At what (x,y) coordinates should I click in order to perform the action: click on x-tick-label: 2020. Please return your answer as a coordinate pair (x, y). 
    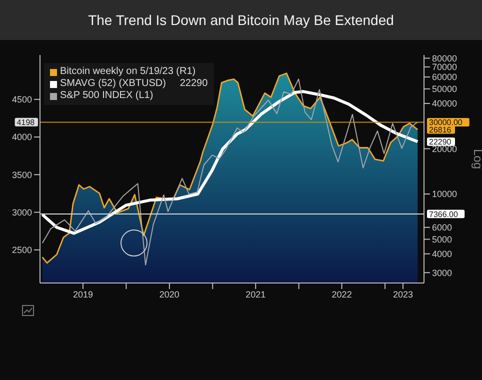
    Looking at the image, I should click on (169, 294).